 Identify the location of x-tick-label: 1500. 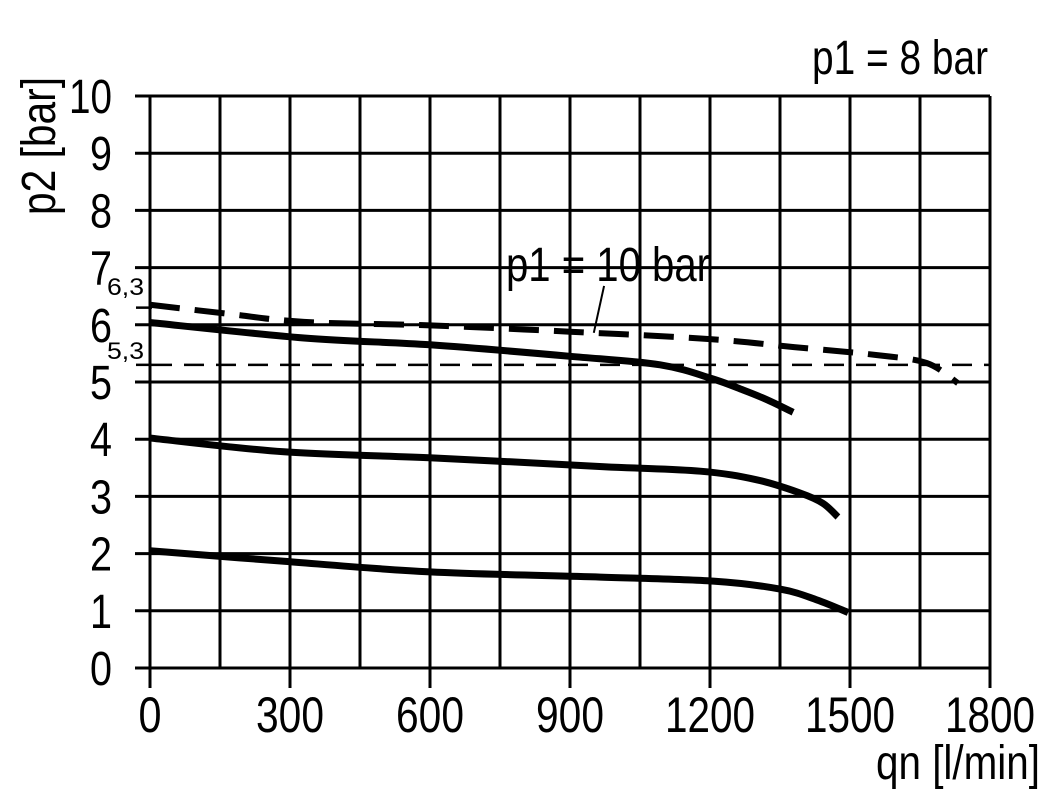
(850, 715).